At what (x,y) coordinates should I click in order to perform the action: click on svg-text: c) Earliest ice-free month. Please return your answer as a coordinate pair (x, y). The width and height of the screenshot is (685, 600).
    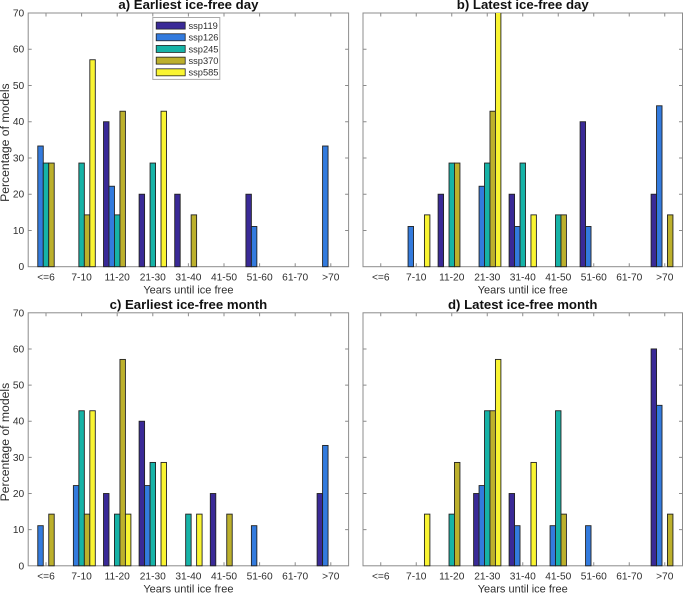
    Looking at the image, I should click on (189, 304).